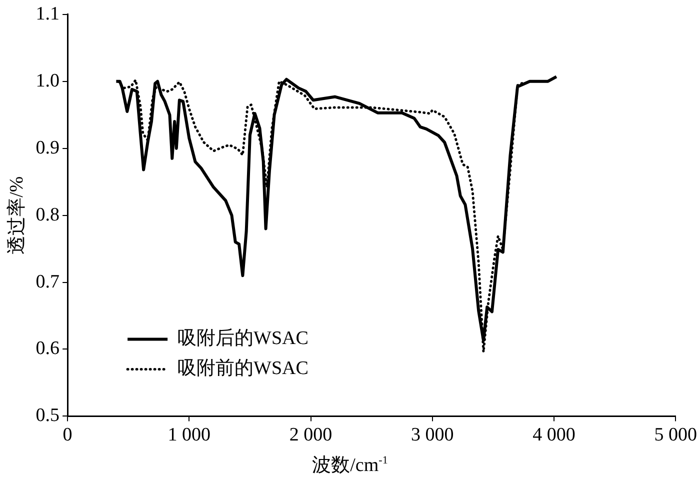  Describe the element at coordinates (16, 215) in the screenshot. I see `y-axis-title: 透过率/%` at that location.